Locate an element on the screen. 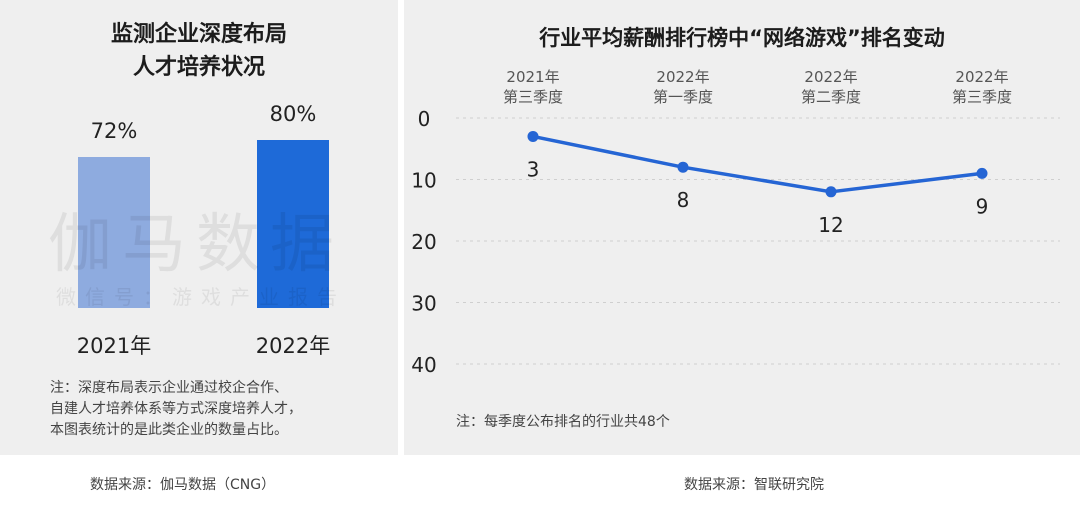 The image size is (1080, 505). x-tick-label-year-3: 2022年 is located at coordinates (981, 77).